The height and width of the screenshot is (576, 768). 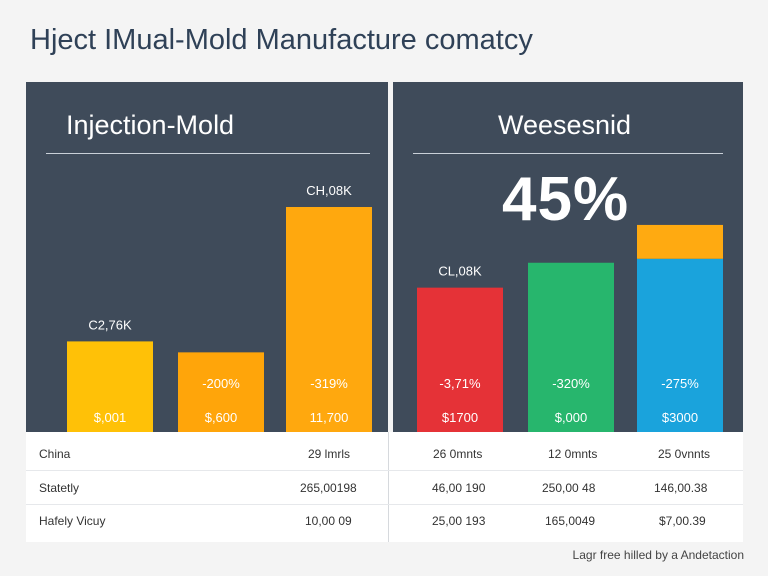 What do you see at coordinates (565, 125) in the screenshot?
I see `right-panel-heading: Weesesnid` at bounding box center [565, 125].